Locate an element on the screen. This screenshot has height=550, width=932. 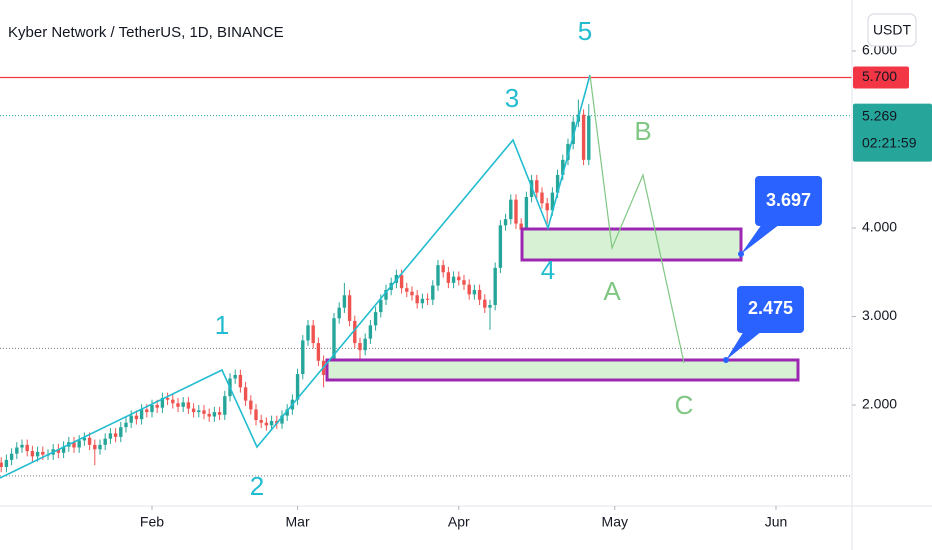
support-zone is located at coordinates (631, 244).